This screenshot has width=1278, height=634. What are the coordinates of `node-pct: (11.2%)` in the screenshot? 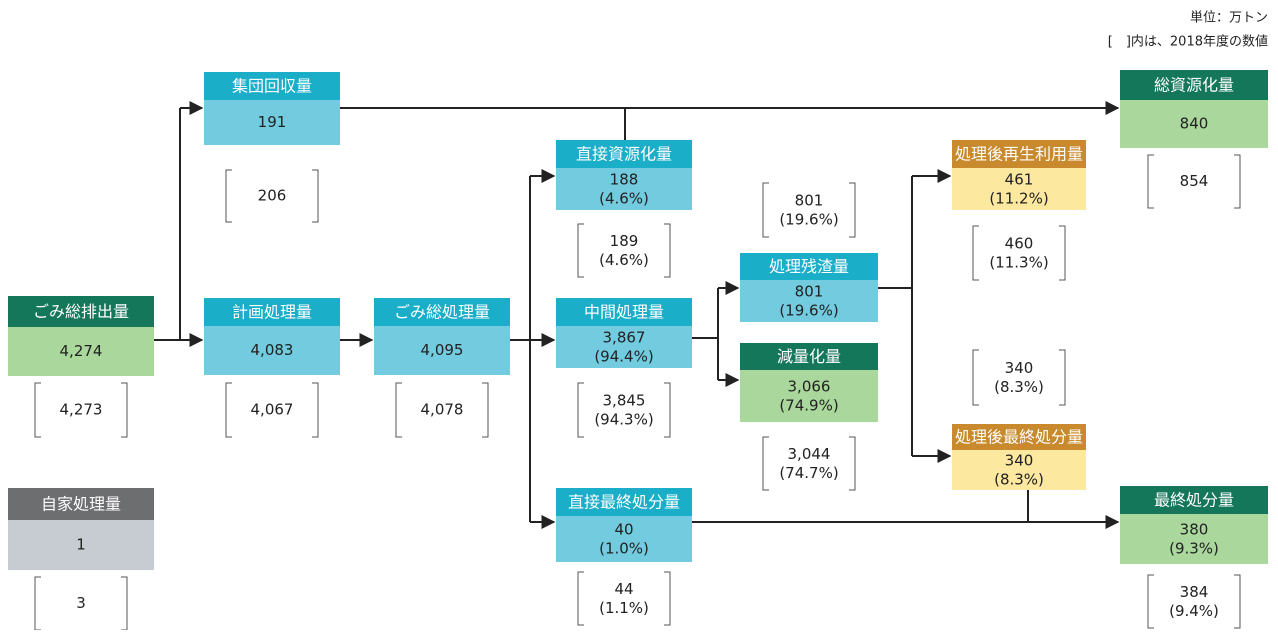 It's located at (1018, 199).